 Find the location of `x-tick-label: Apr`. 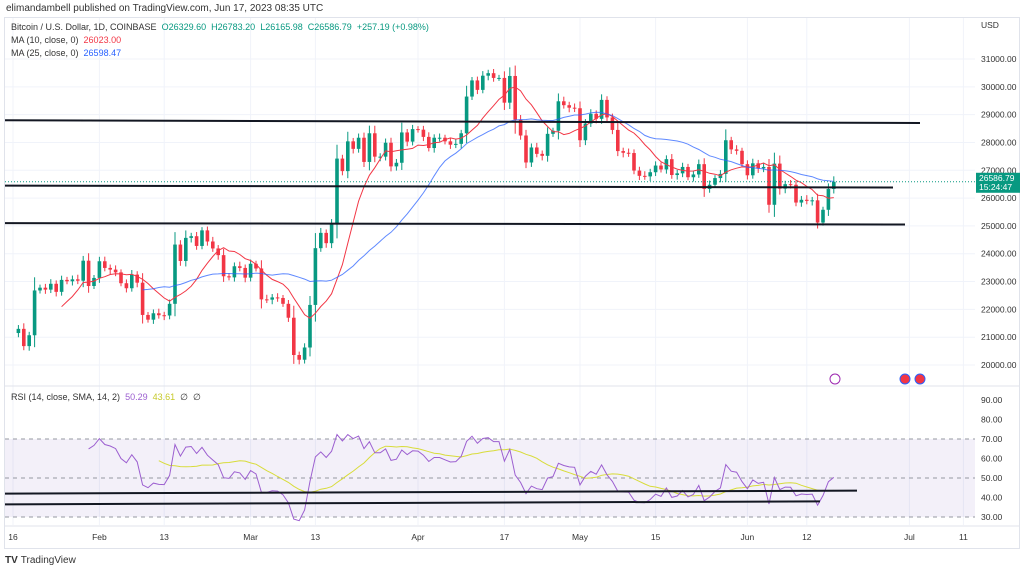

x-tick-label: Apr is located at coordinates (417, 537).